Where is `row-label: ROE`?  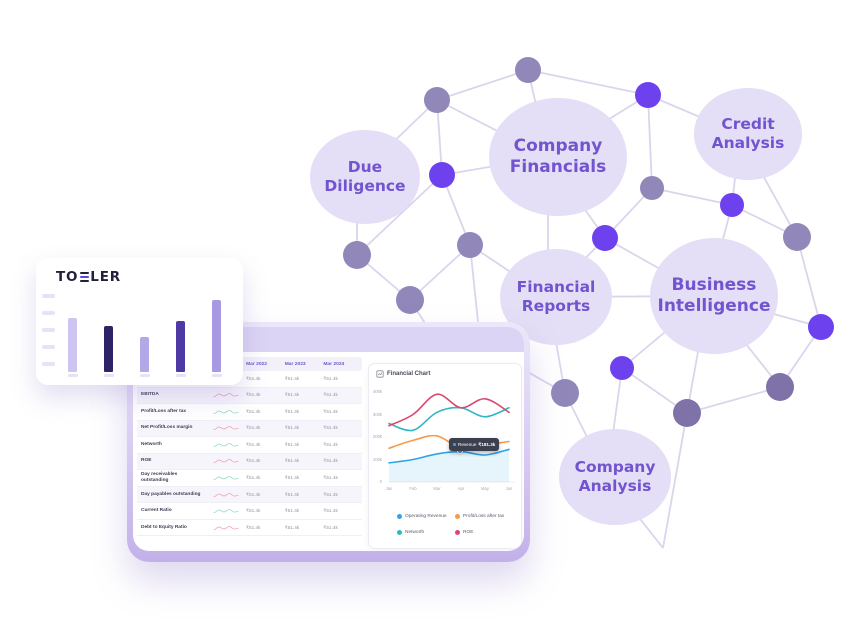
row-label: ROE is located at coordinates (146, 461).